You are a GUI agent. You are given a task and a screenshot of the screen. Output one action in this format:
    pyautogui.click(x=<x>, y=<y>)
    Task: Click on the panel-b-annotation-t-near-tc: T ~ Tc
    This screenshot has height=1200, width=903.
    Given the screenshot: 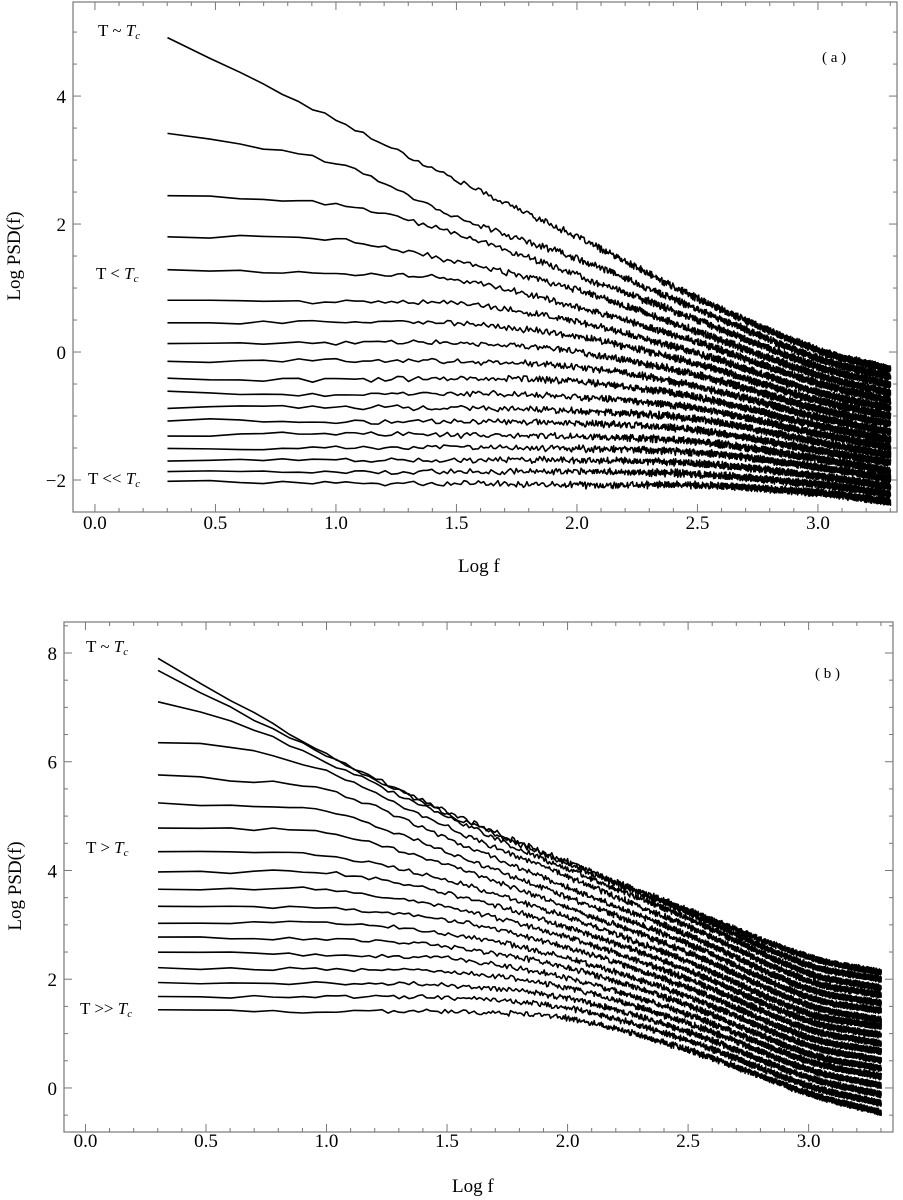 What is the action you would take?
    pyautogui.click(x=107, y=648)
    